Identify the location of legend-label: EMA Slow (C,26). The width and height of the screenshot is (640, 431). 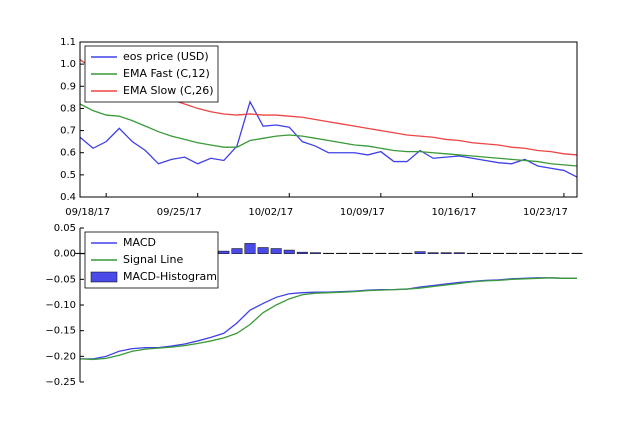
(168, 90).